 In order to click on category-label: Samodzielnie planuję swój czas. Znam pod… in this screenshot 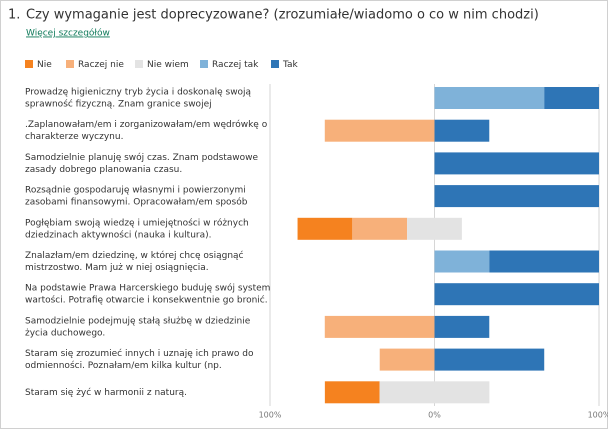, I will do `click(142, 157)`.